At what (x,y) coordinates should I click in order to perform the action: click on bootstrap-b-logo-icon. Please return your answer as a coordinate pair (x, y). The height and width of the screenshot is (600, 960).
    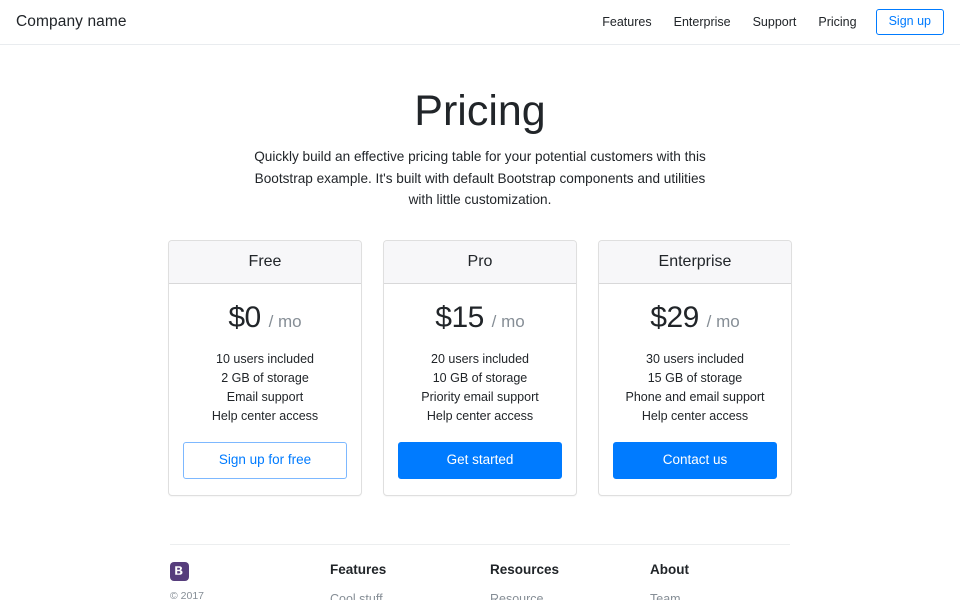
    Looking at the image, I should click on (179, 571).